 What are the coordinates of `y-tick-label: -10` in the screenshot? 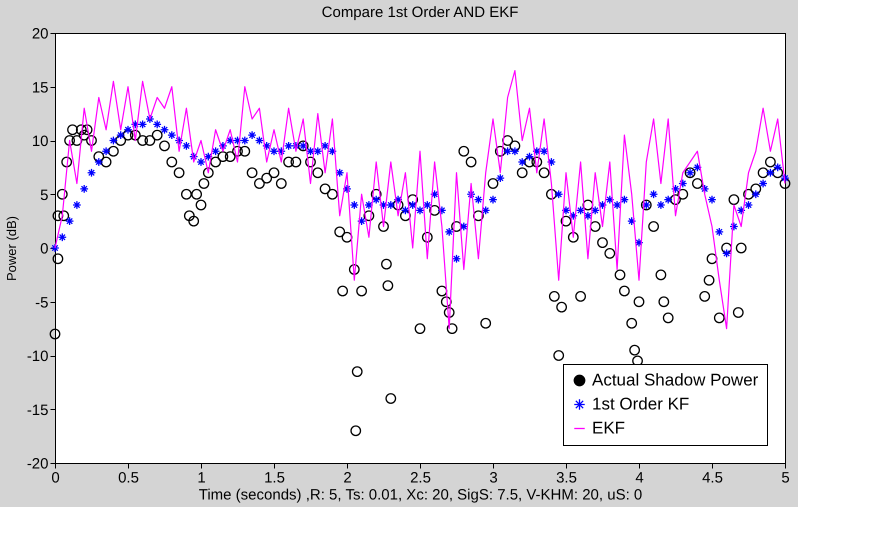 It's located at (37, 356).